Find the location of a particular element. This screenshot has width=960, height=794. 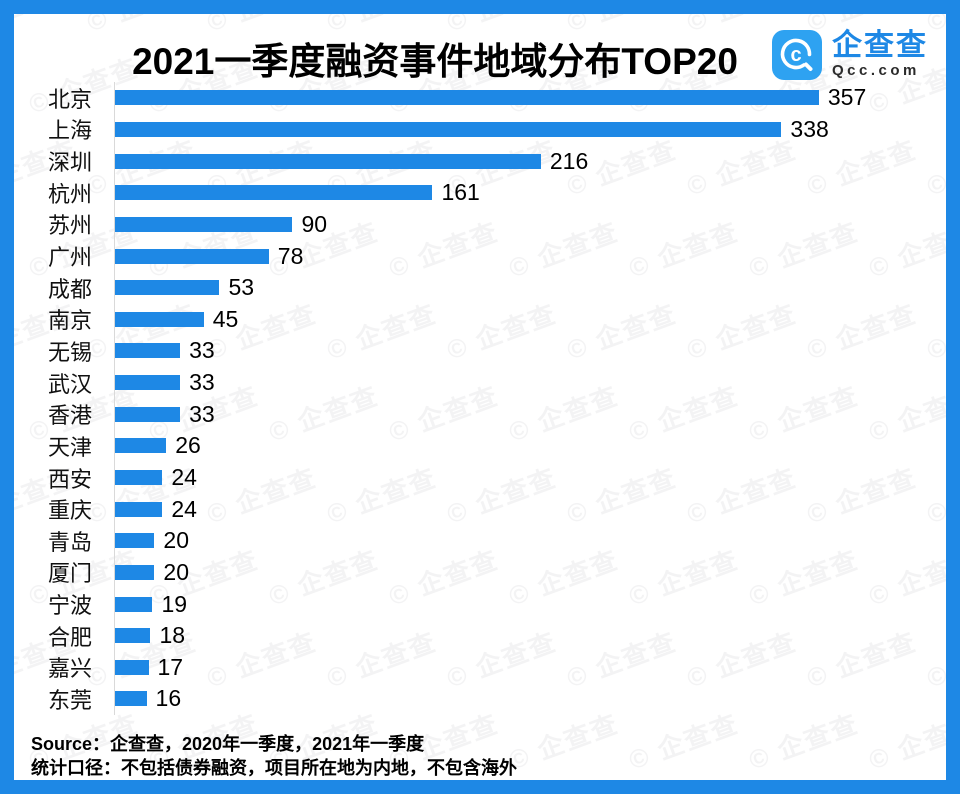

bar-track: 216 is located at coordinates (470, 161).